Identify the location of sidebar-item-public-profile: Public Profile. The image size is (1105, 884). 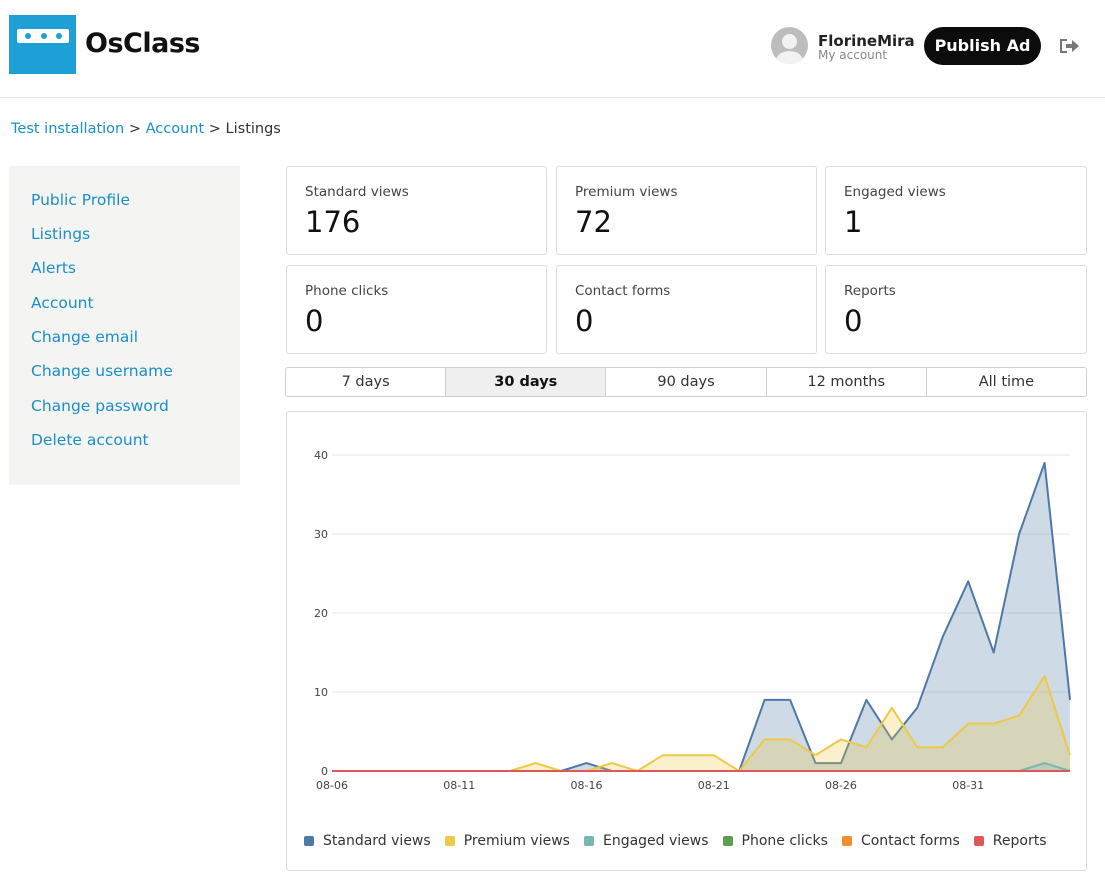
(80, 200).